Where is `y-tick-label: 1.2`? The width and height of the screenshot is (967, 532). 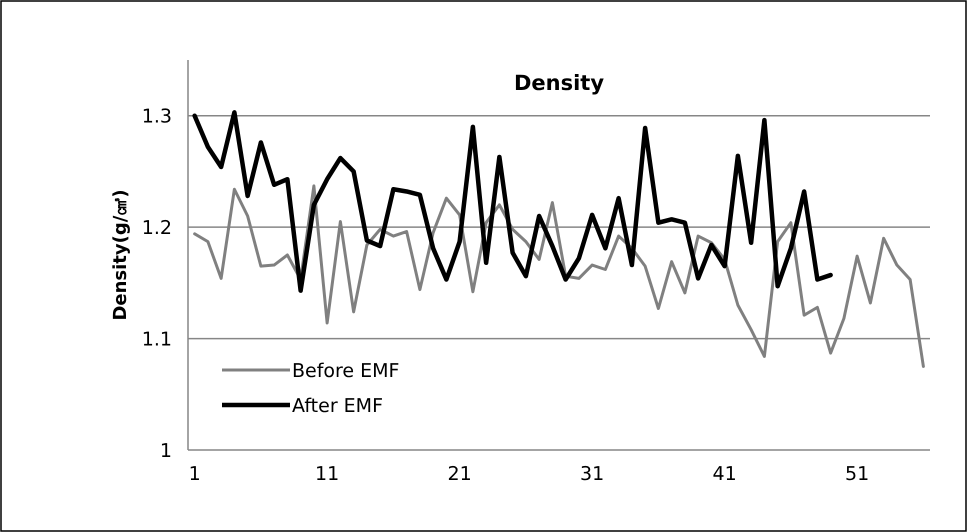
y-tick-label: 1.2 is located at coordinates (157, 228).